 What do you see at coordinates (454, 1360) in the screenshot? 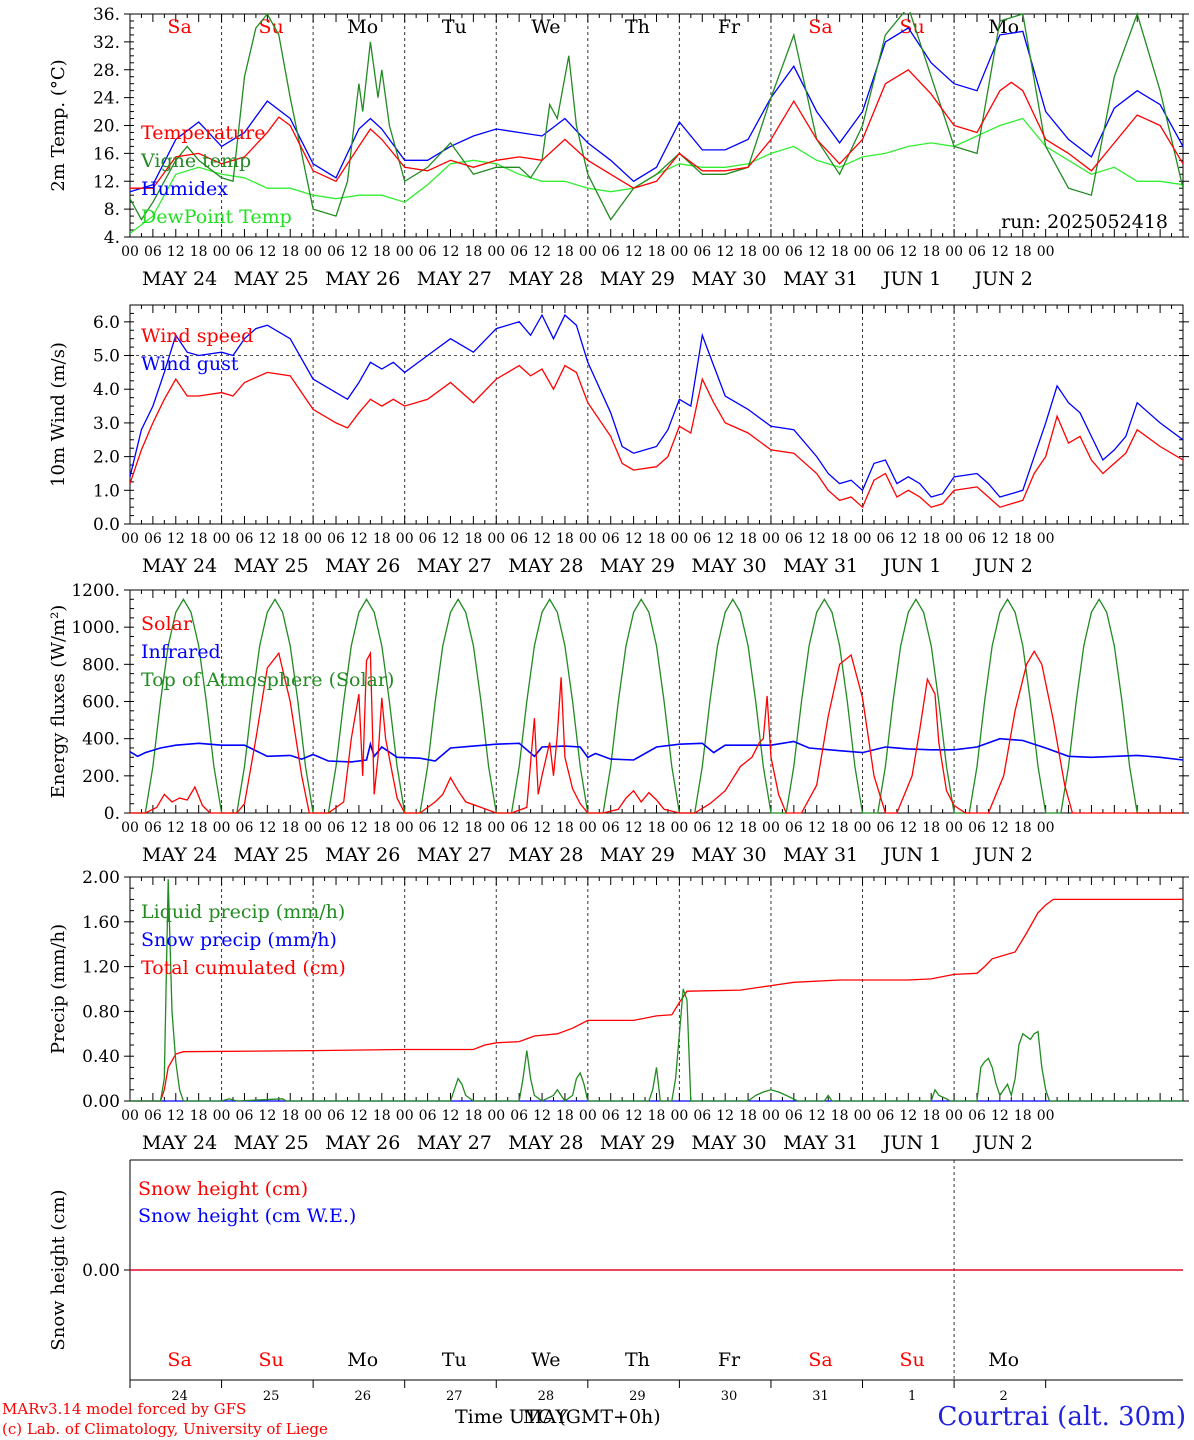
I see `weekday-label: Tu` at bounding box center [454, 1360].